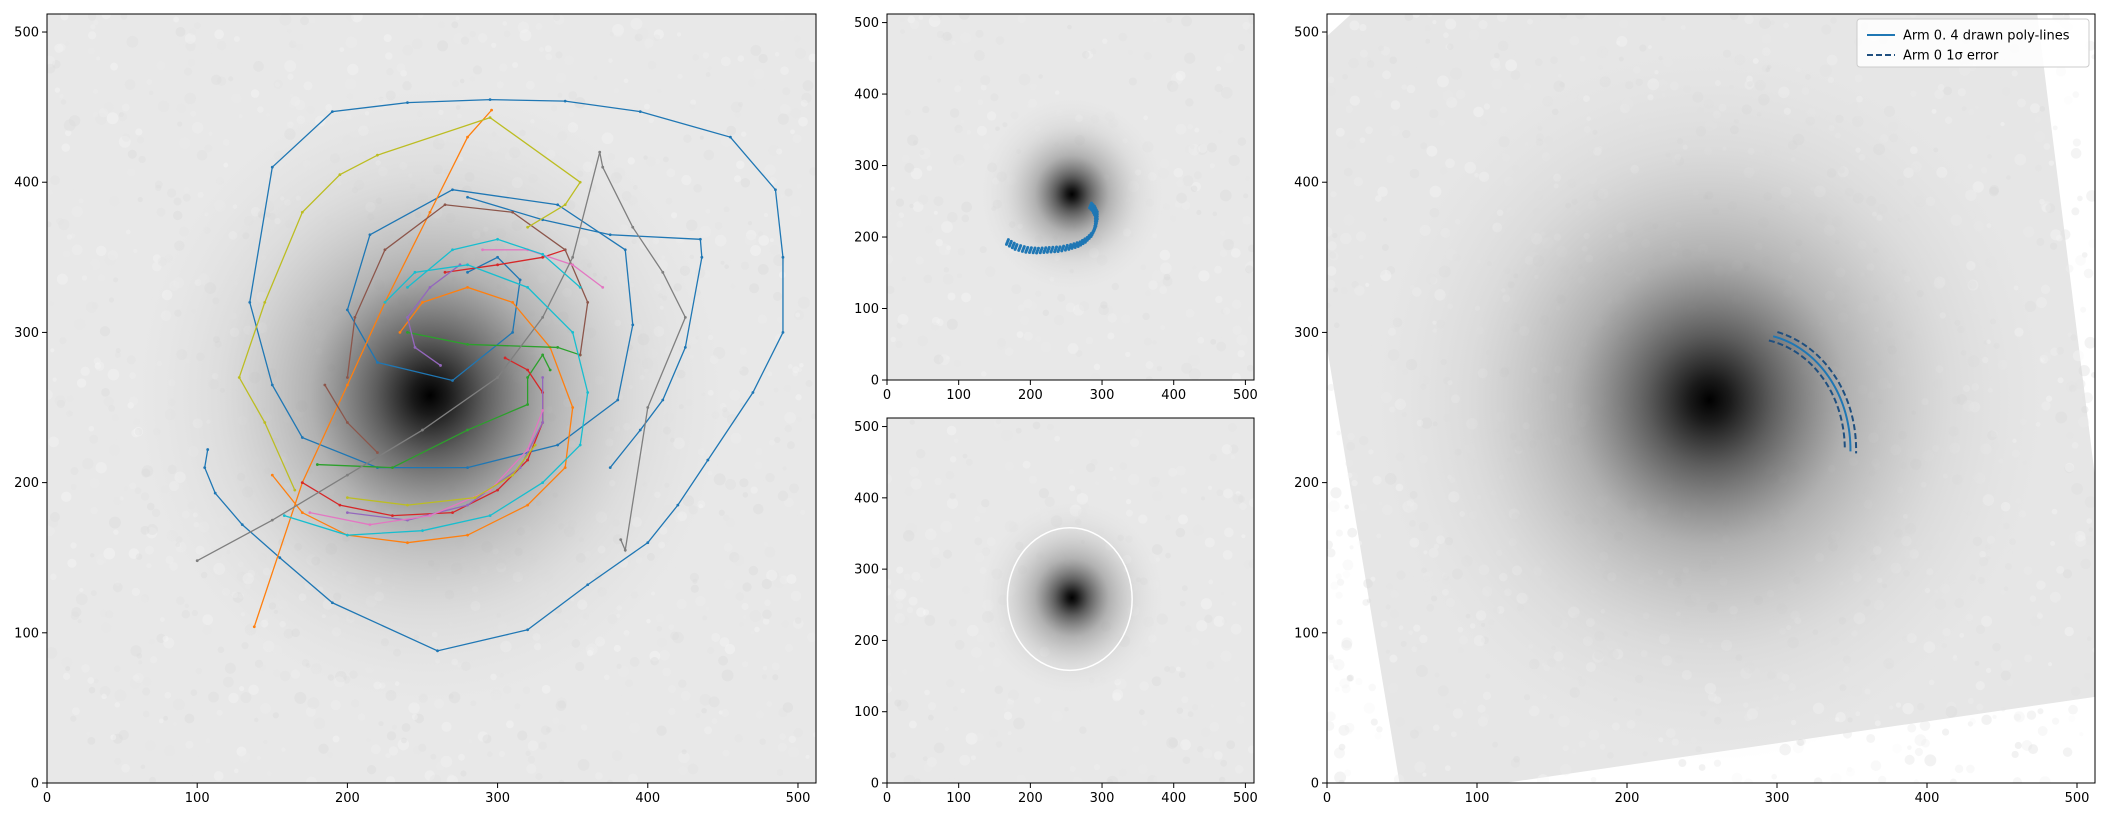  Describe the element at coordinates (1056, 611) in the screenshot. I see `ellipse-fit-panel: 0 100 200 300 400 500 0 100 200 300 400 500` at that location.